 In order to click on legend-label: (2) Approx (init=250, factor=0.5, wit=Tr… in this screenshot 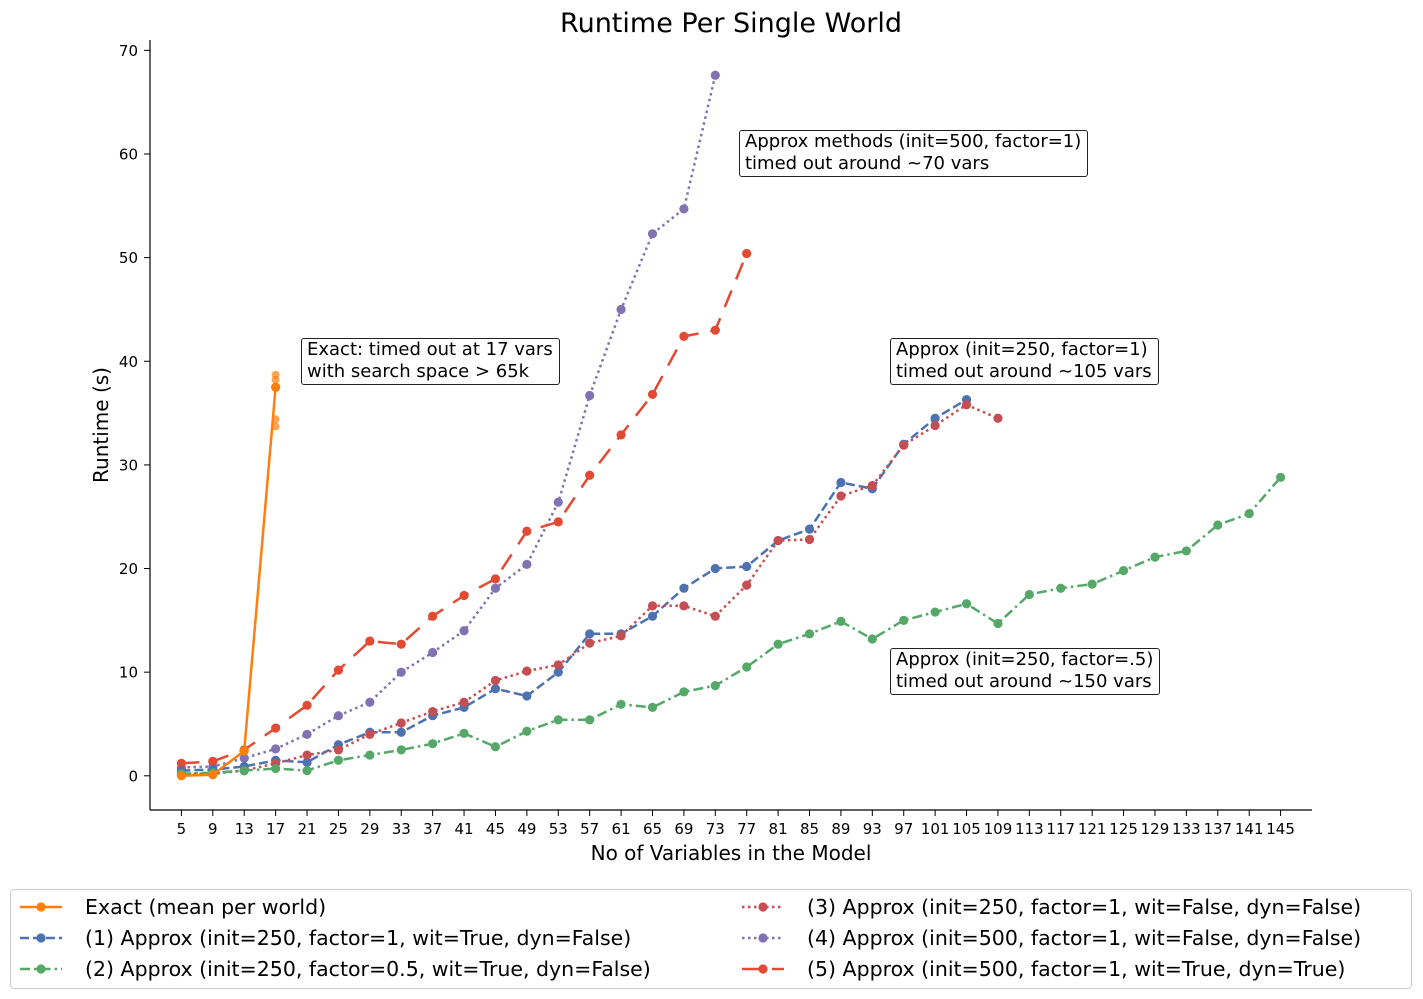, I will do `click(368, 969)`.